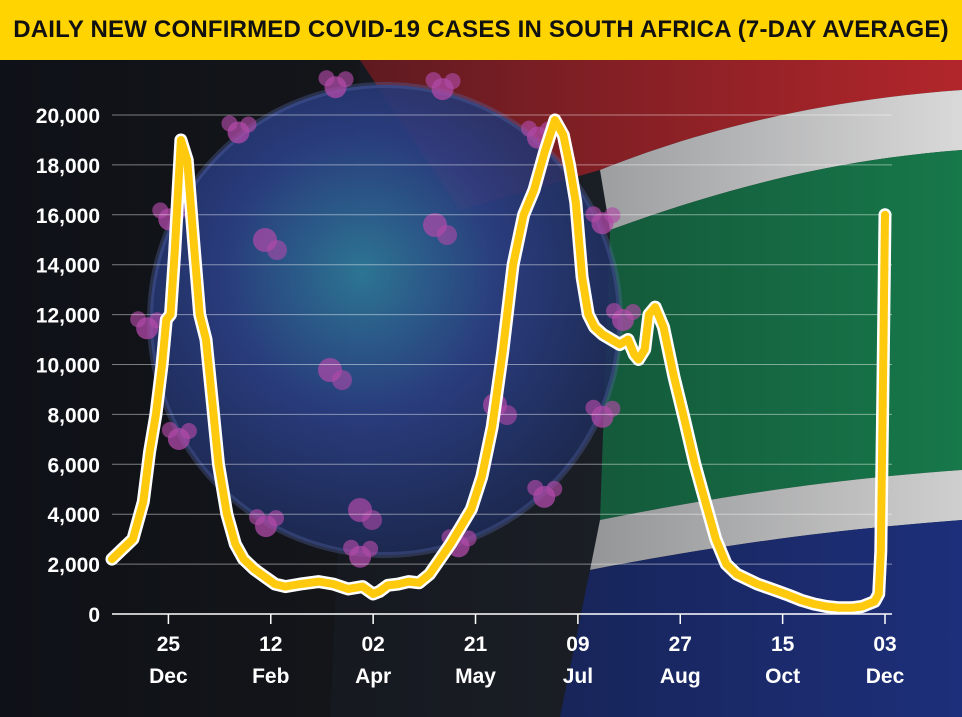 The height and width of the screenshot is (717, 962). What do you see at coordinates (73, 465) in the screenshot?
I see `y-tick-label: 6,000` at bounding box center [73, 465].